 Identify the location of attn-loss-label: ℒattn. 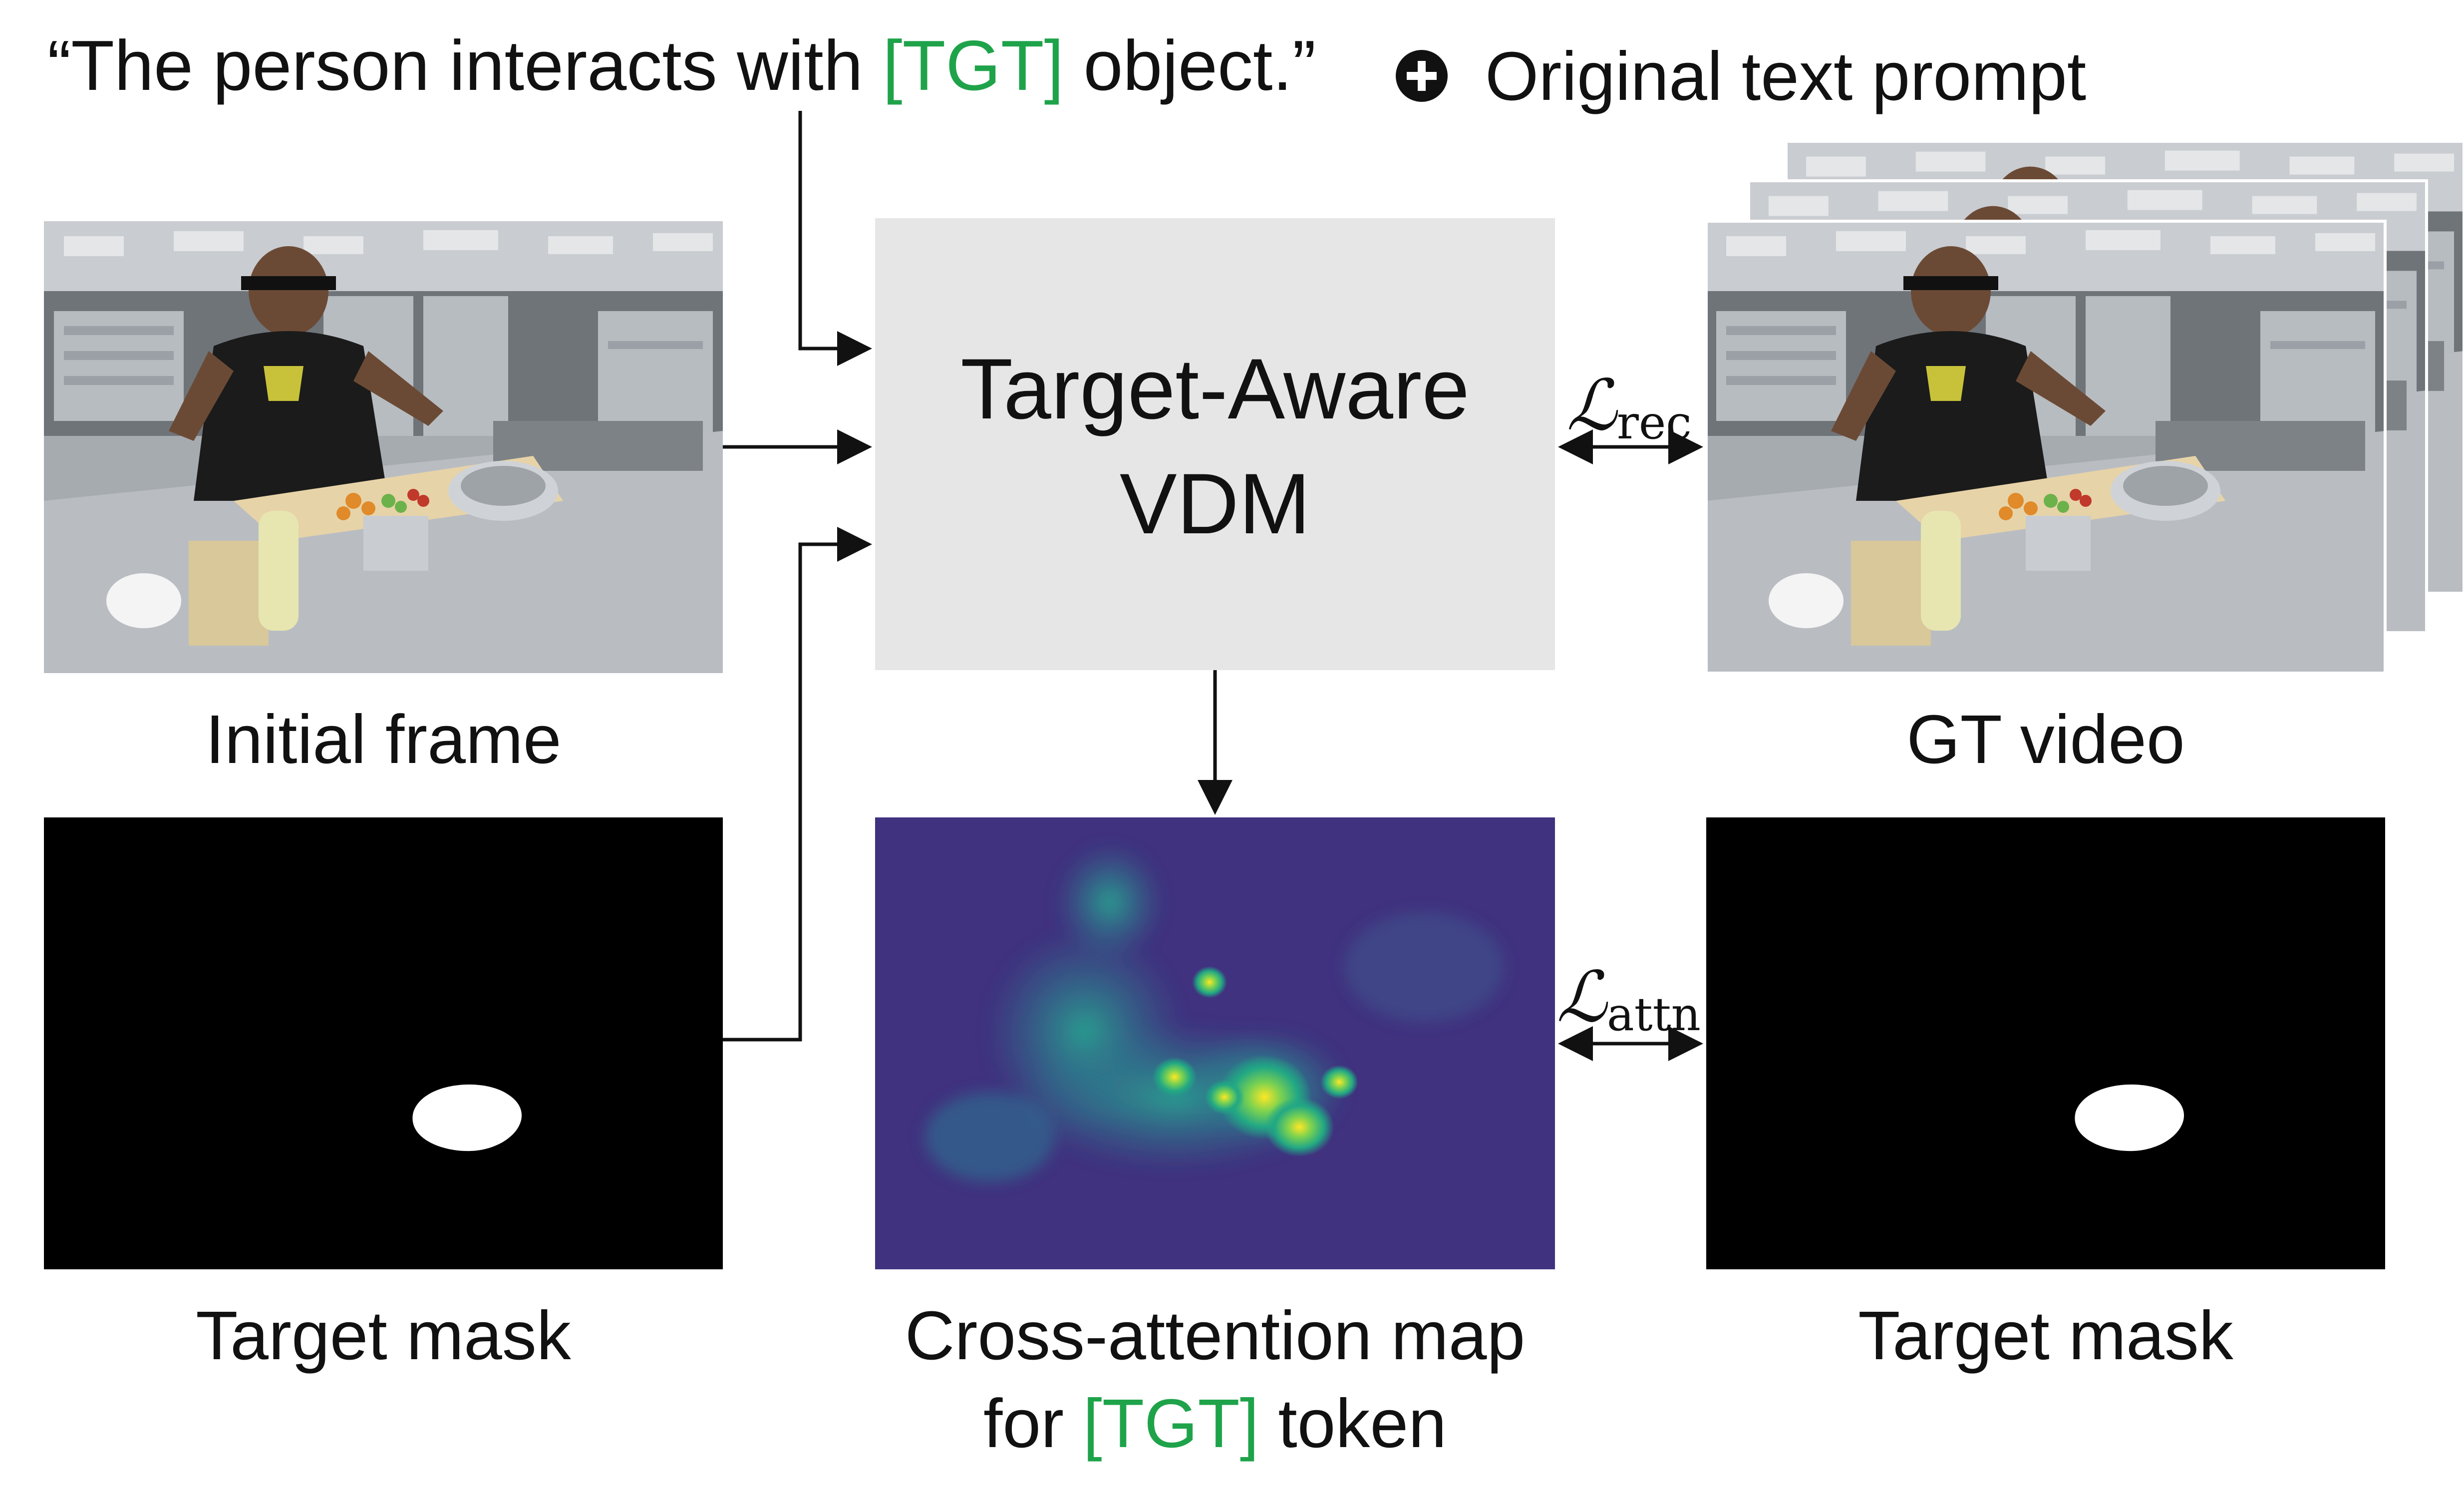
(1628, 999).